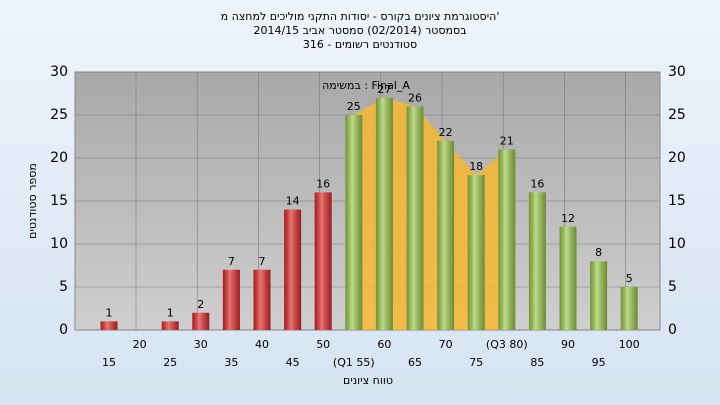 Image resolution: width=720 pixels, height=405 pixels. I want to click on y-tick-label: 15, so click(59, 201).